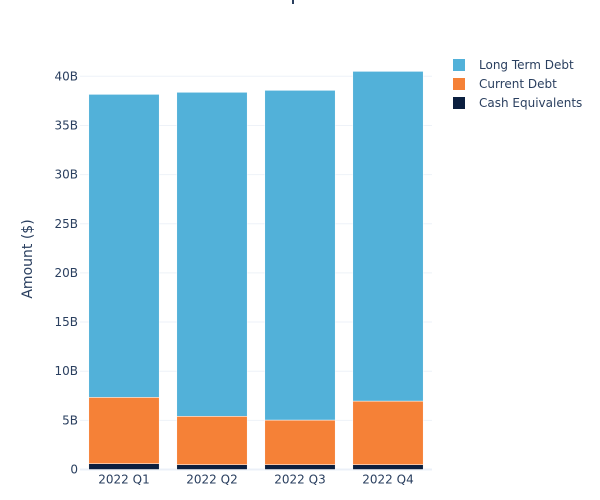 The width and height of the screenshot is (600, 500). What do you see at coordinates (66, 322) in the screenshot?
I see `y-tick-label: 15B` at bounding box center [66, 322].